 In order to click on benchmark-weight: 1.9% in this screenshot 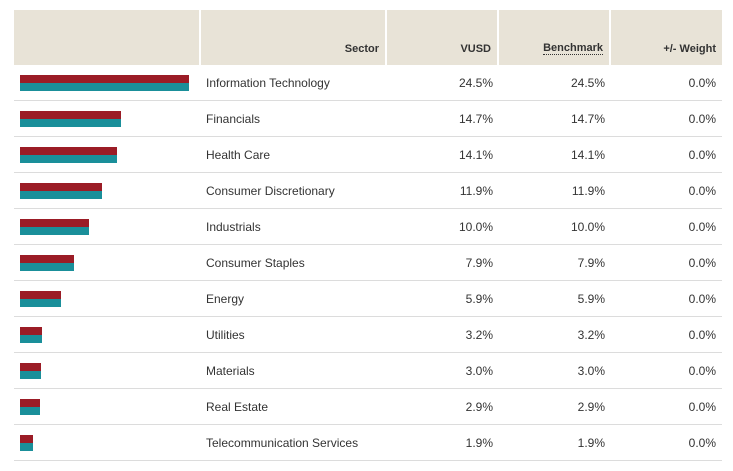, I will do `click(591, 442)`.